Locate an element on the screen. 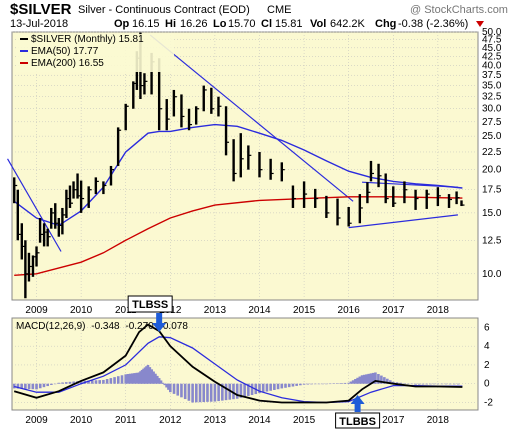 The image size is (520, 429). quote-close: 15.81 is located at coordinates (289, 24).